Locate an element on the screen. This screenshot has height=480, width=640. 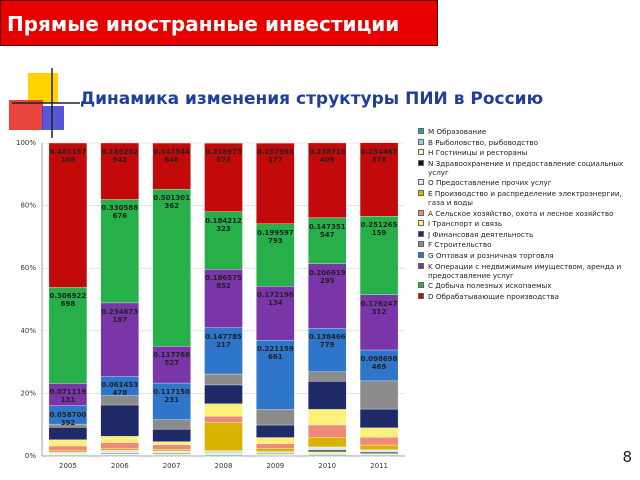
x-tick-label: 2010 is located at coordinates (327, 466).